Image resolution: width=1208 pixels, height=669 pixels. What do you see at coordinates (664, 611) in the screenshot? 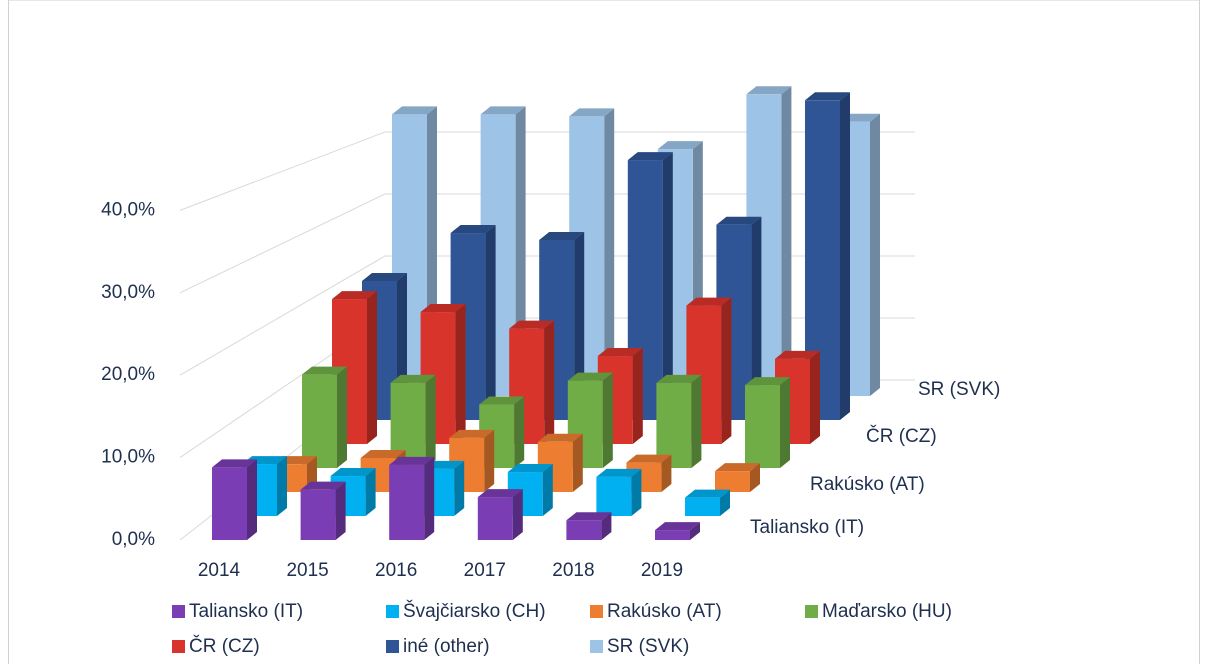
I see `legend-label: Rakúsko (AT)` at bounding box center [664, 611].